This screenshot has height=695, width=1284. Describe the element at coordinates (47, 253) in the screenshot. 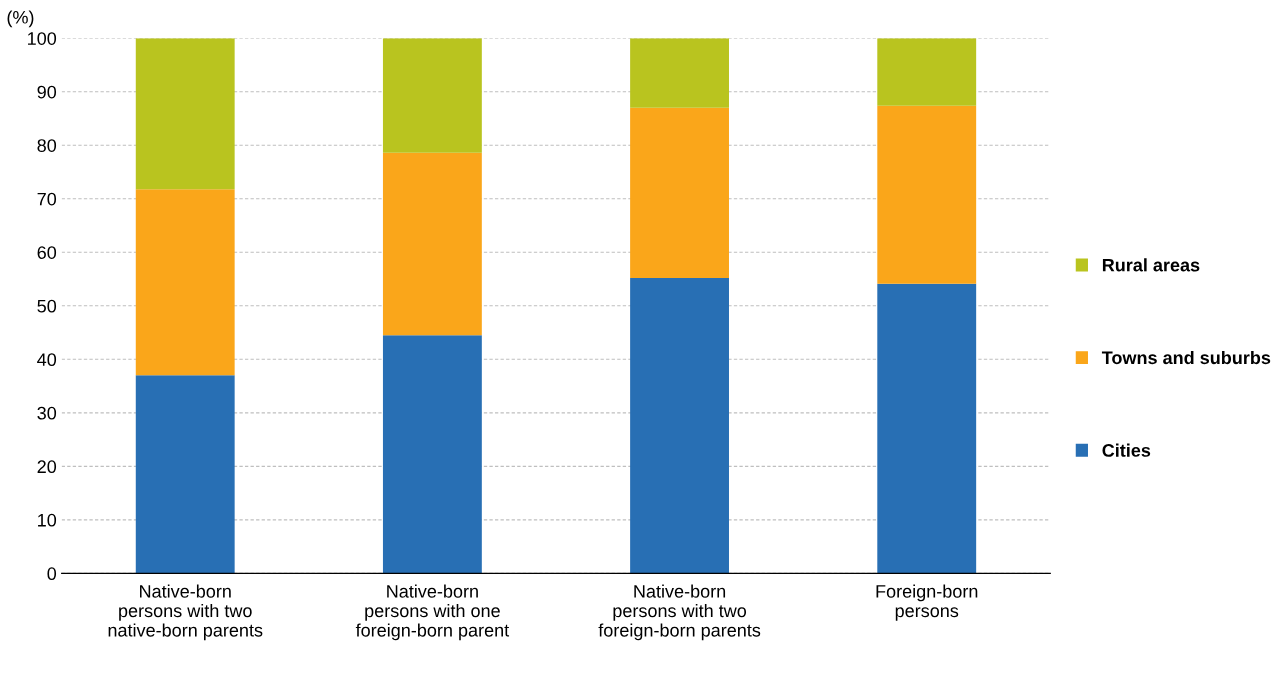

I see `y-tick-label: 60` at that location.